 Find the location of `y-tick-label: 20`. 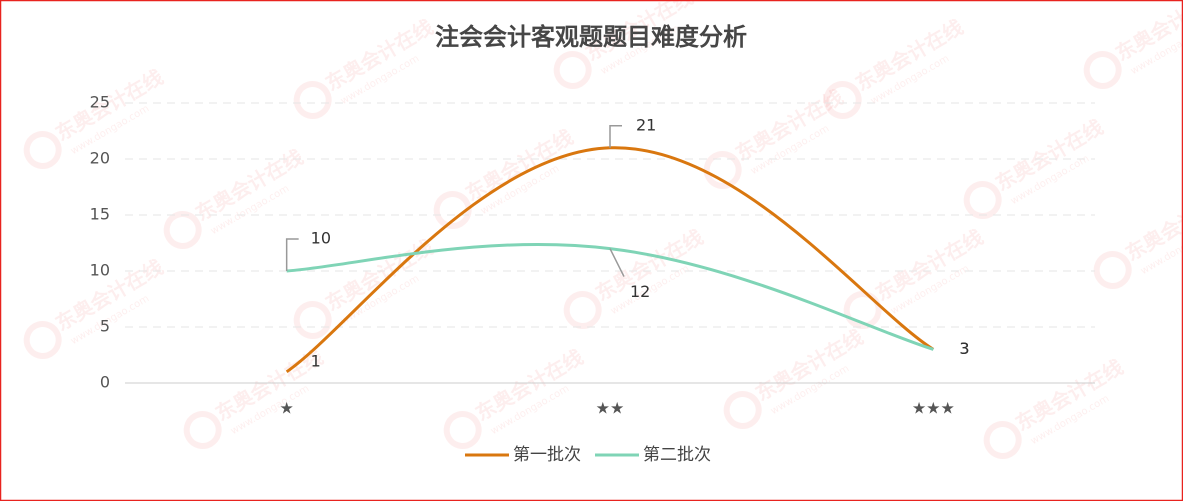

y-tick-label: 20 is located at coordinates (100, 158).